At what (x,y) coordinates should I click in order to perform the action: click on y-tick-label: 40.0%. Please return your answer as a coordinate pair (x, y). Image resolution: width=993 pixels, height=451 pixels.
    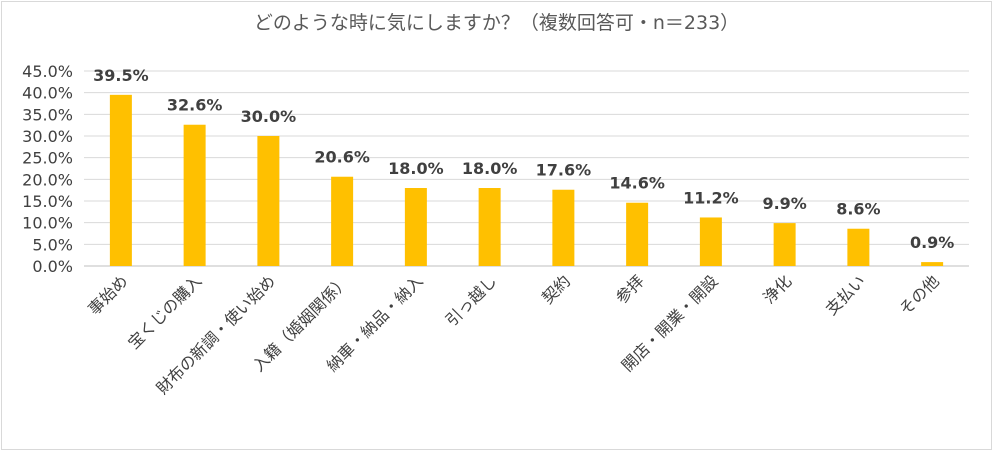
    Looking at the image, I should click on (47, 93).